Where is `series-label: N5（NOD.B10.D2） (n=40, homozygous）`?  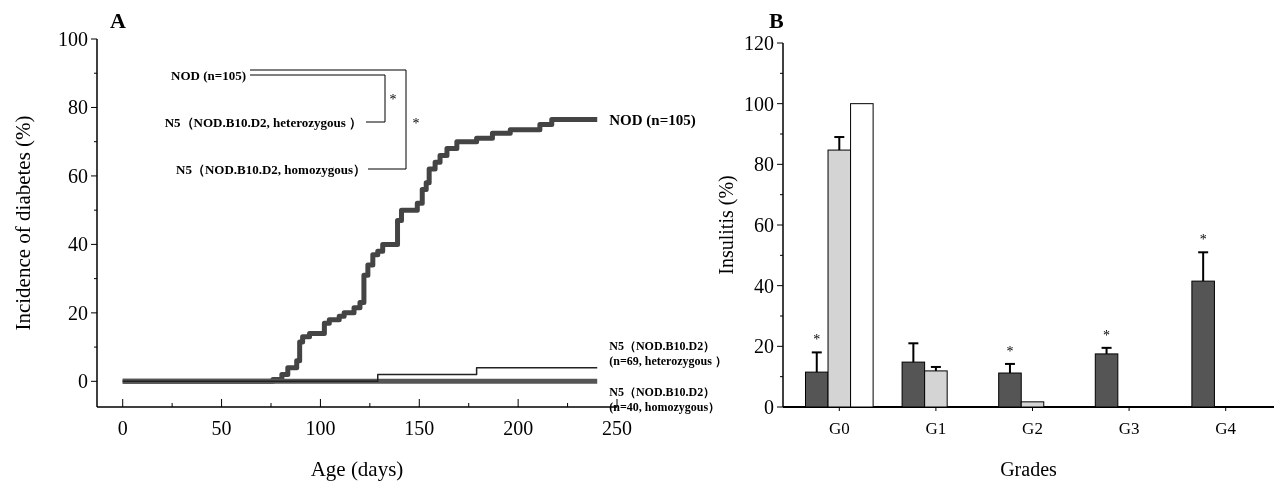
series-label: N5（NOD.B10.D2） (n=40, homozygous） is located at coordinates (665, 399).